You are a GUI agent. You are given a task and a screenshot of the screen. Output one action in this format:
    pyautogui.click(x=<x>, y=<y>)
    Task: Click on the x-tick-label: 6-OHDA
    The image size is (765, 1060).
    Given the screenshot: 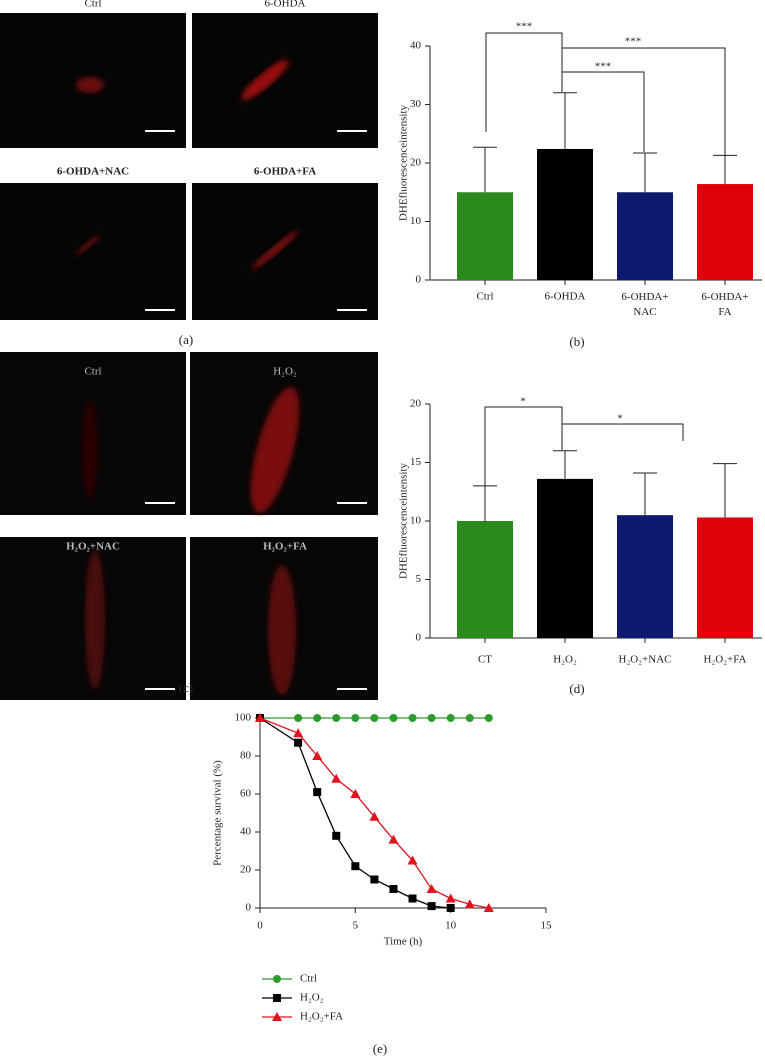 What is the action you would take?
    pyautogui.click(x=565, y=297)
    